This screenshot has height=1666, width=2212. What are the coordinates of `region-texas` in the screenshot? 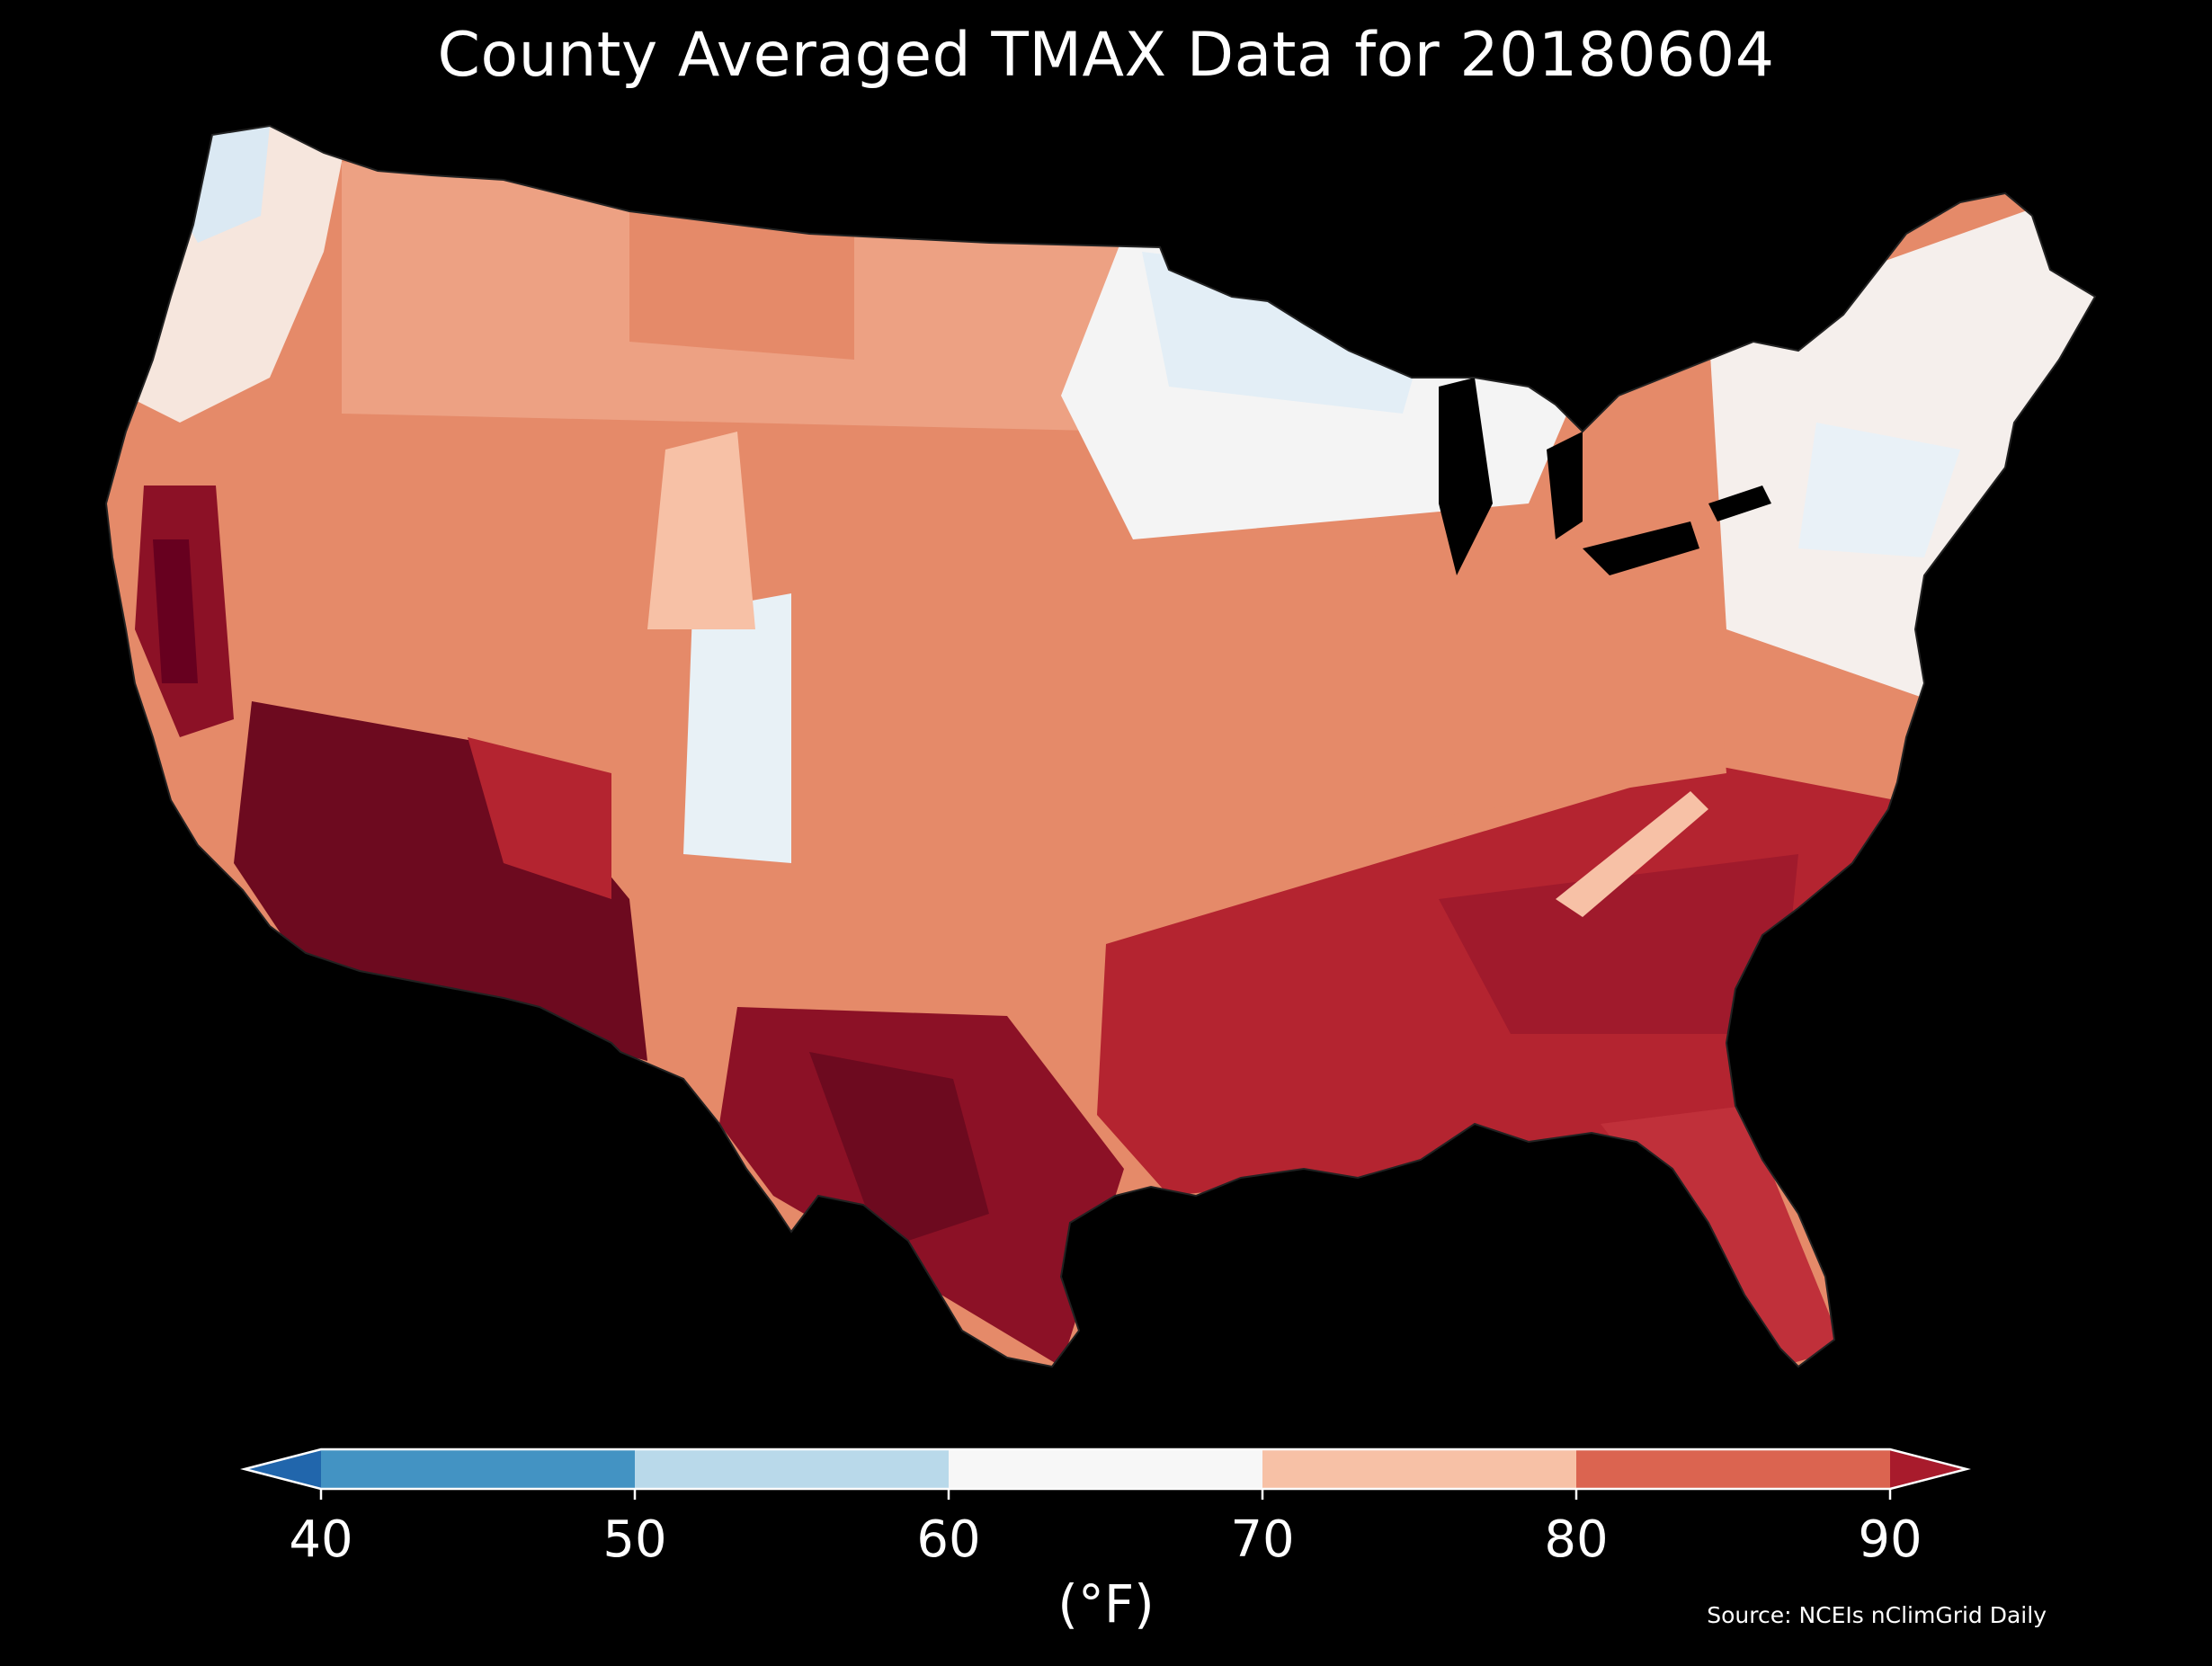 It's located at (921, 1187).